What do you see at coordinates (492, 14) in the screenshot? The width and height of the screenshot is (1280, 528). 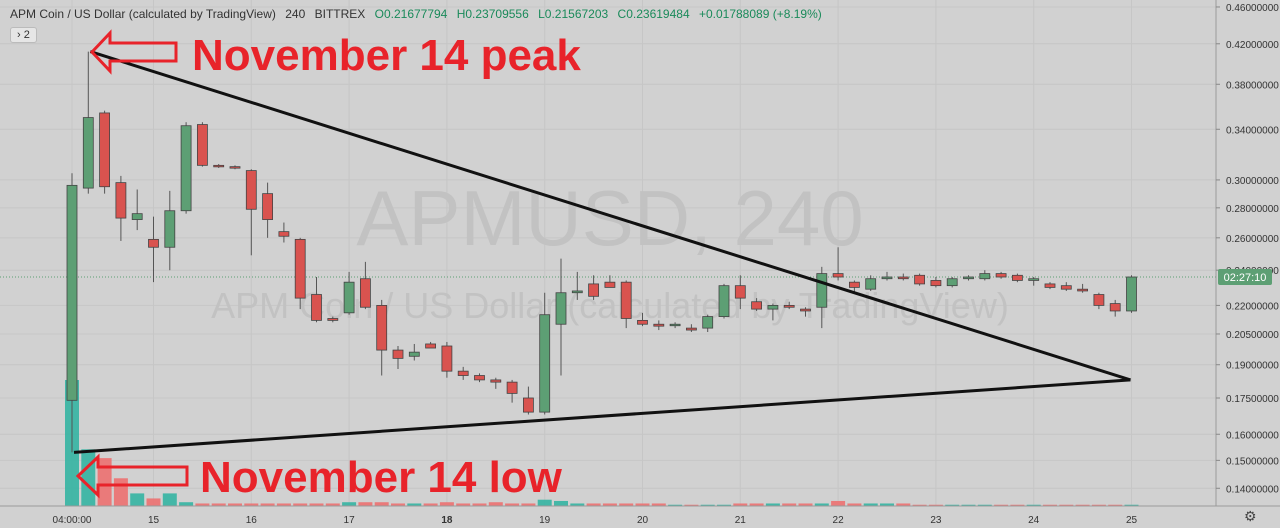 I see `high-value: H0.23709556` at bounding box center [492, 14].